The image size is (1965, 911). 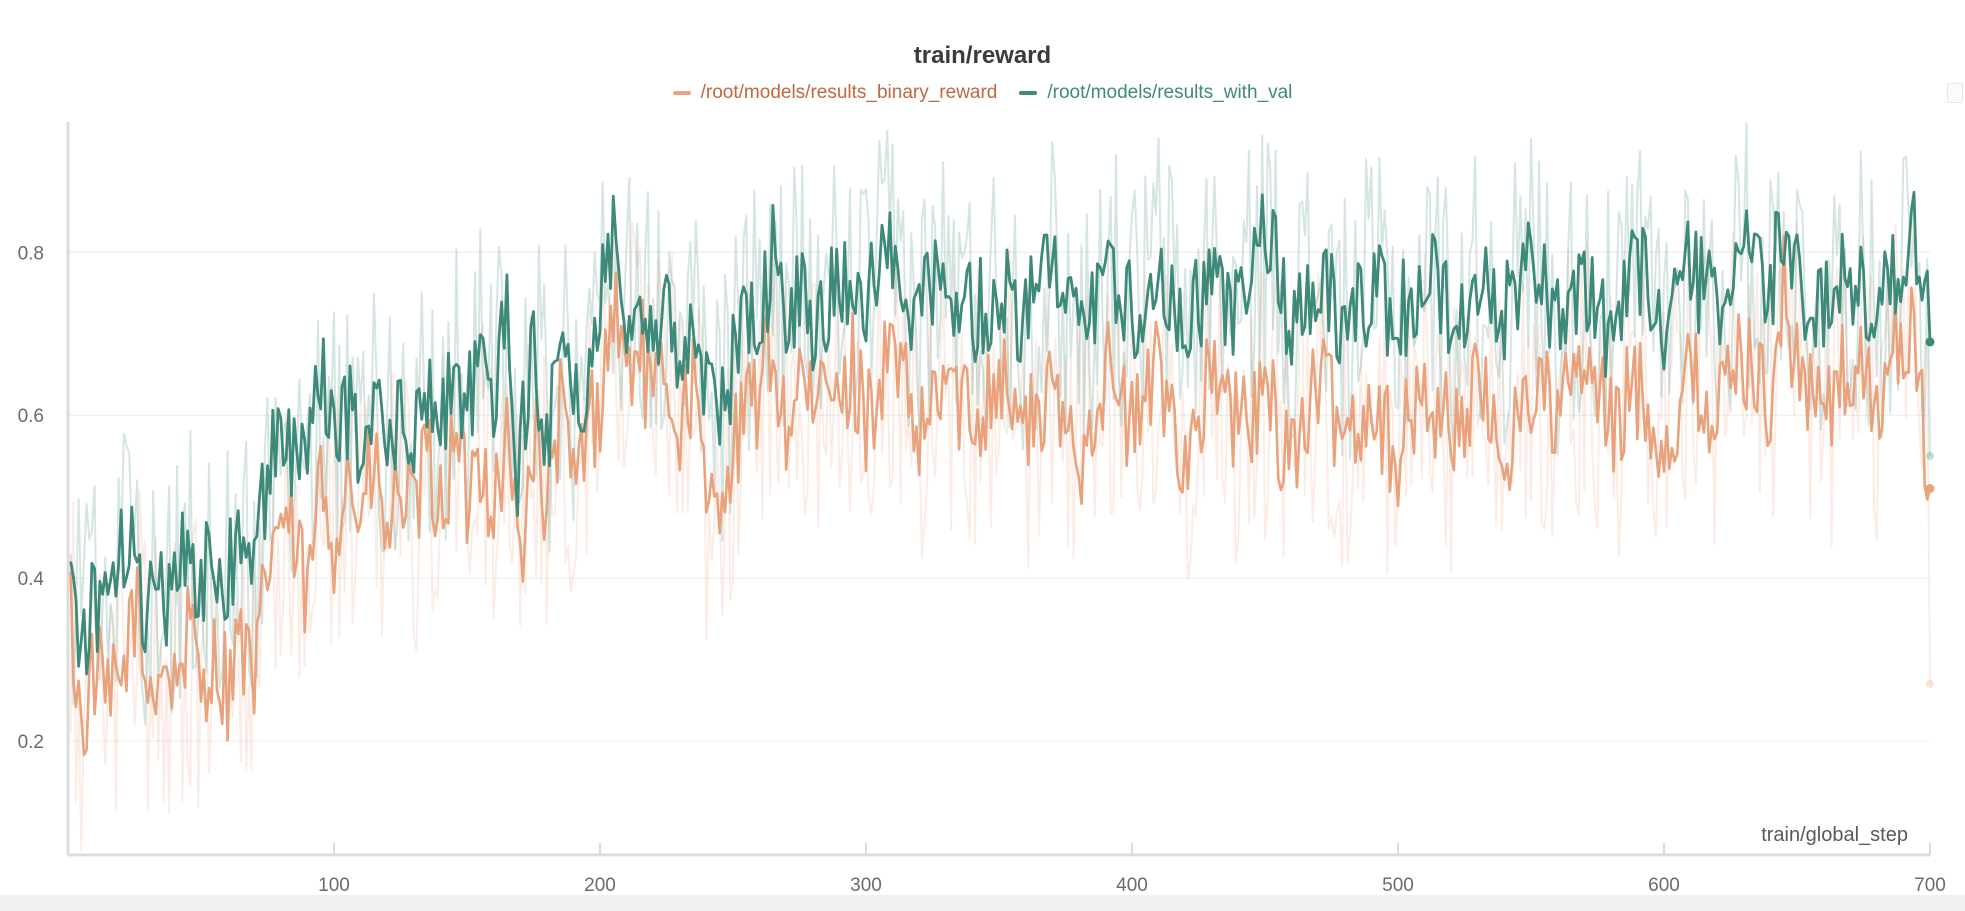 I want to click on y-tick-label: 0.2, so click(x=31, y=742).